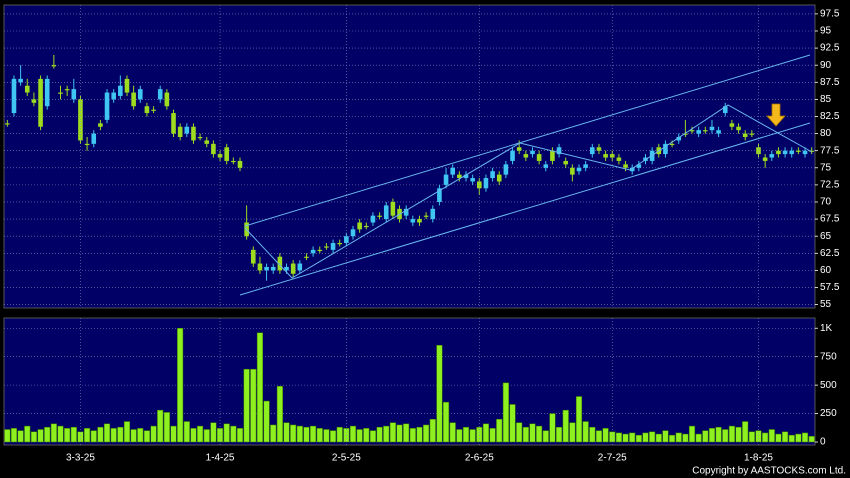  What do you see at coordinates (826, 31) in the screenshot?
I see `y-tick-label: 95` at bounding box center [826, 31].